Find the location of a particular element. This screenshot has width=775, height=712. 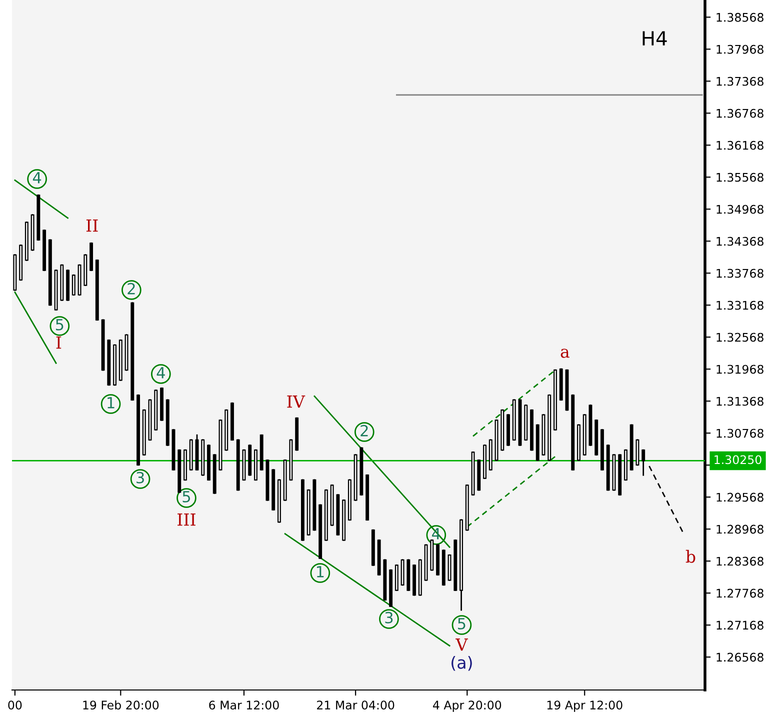

y-tick-label: 1.32568 is located at coordinates (740, 337).